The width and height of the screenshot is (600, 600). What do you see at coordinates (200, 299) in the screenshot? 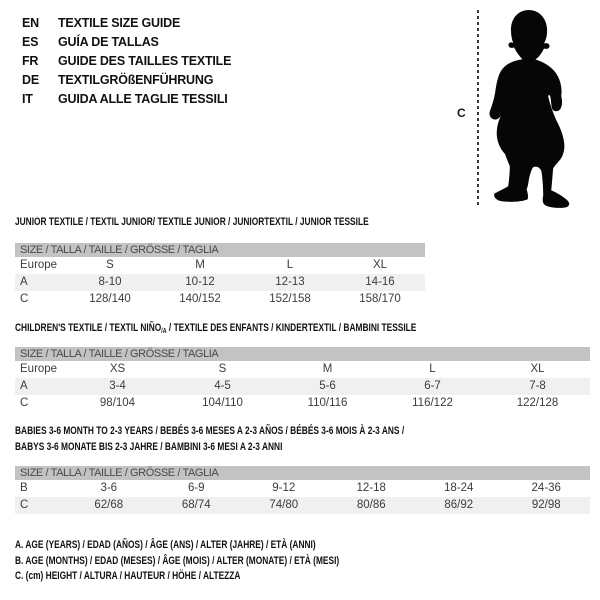
I see `table-cell: 140/152` at bounding box center [200, 299].